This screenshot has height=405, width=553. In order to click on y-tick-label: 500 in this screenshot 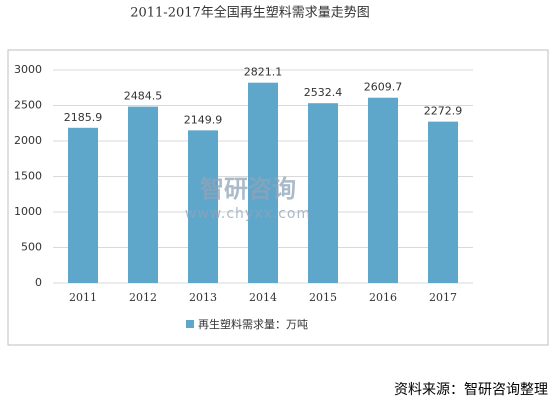, I will do `click(31, 247)`.